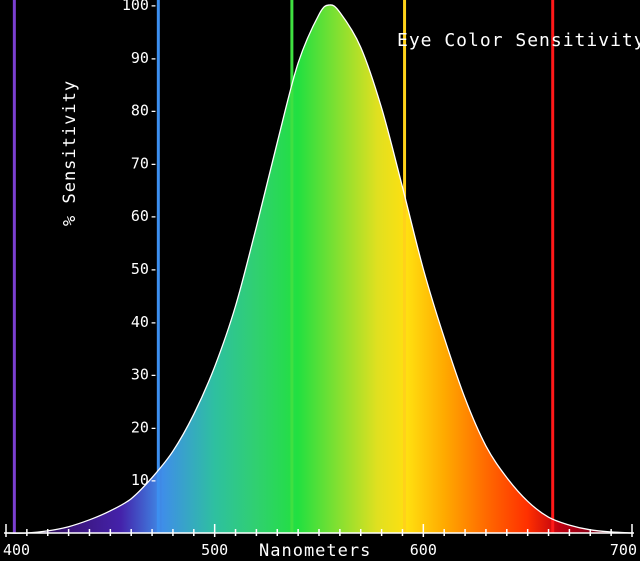  I want to click on y-tick-label: 100-, so click(140, 7).